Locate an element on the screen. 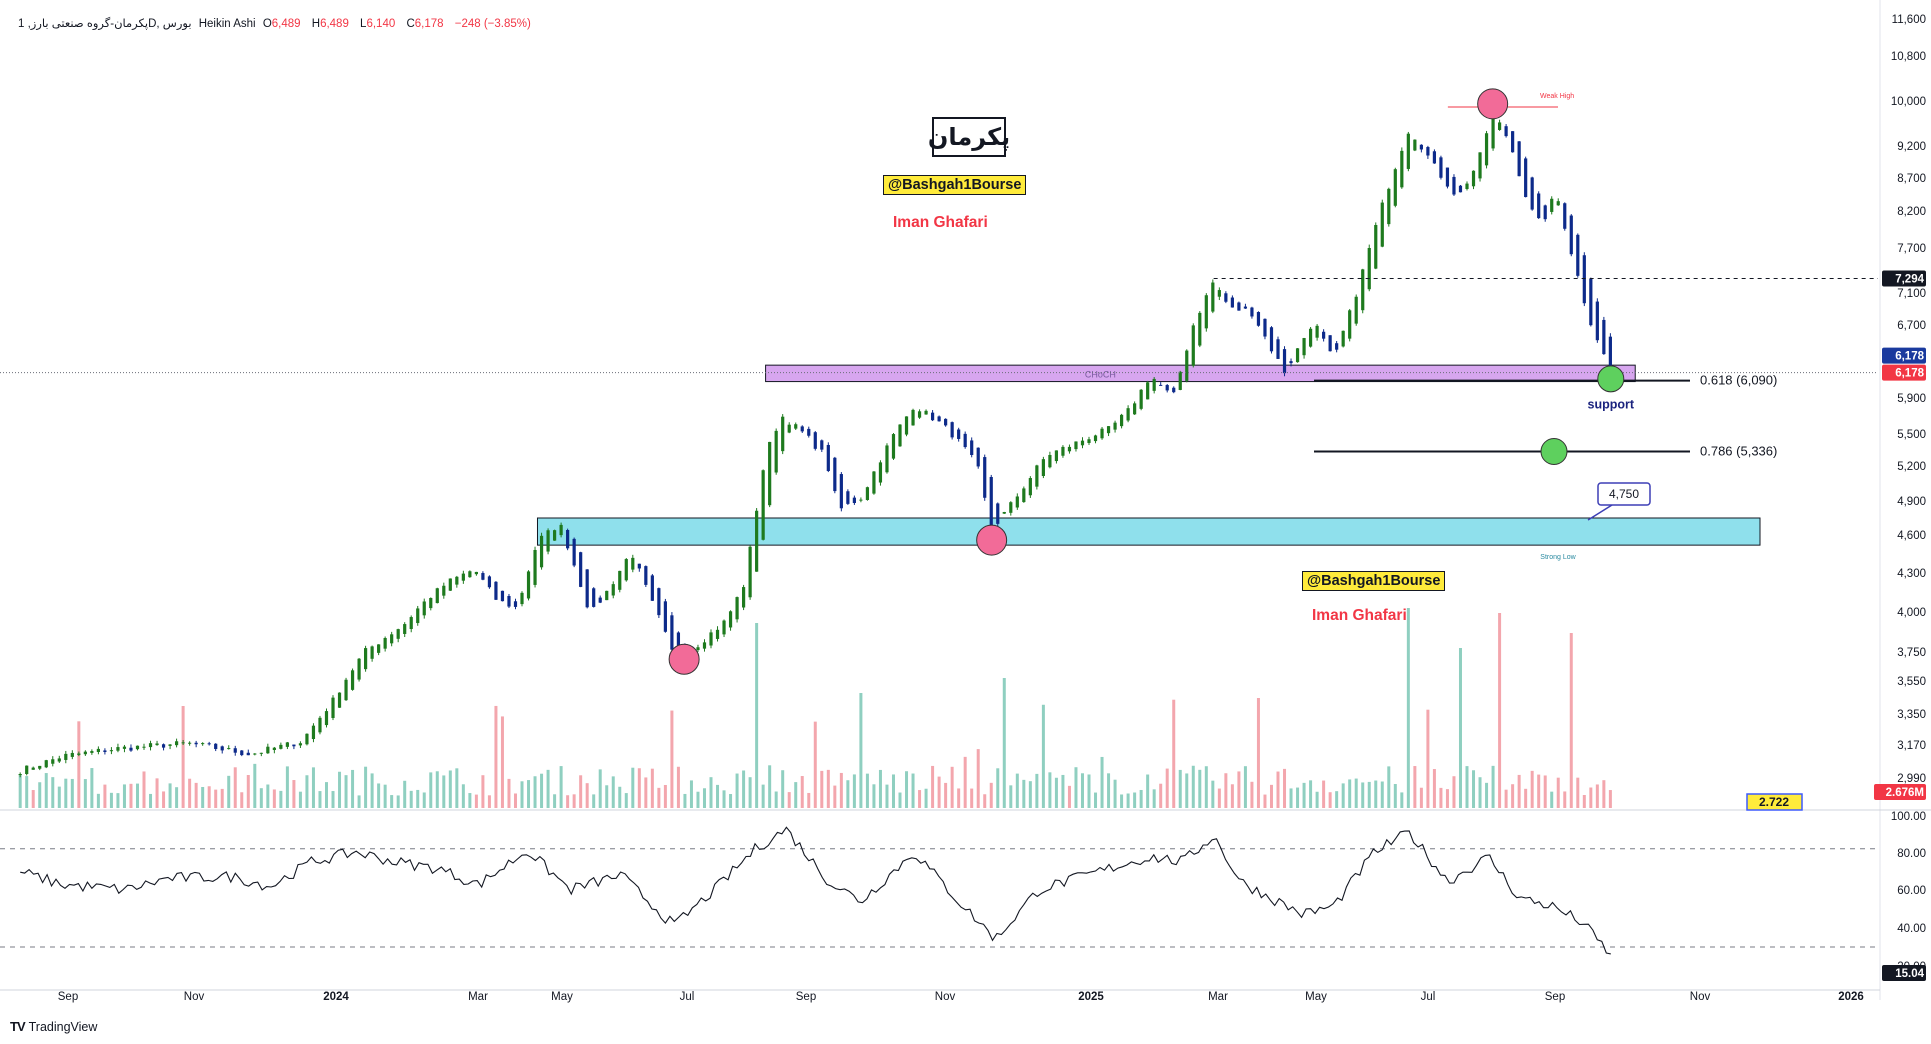 This screenshot has width=1931, height=1044. chart-style: Heikin Ashi is located at coordinates (227, 24).